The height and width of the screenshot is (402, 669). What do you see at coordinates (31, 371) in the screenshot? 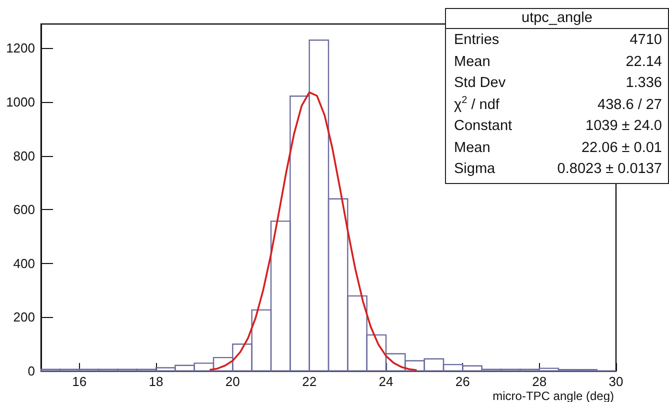
I see `y-tick-label: 0` at bounding box center [31, 371].